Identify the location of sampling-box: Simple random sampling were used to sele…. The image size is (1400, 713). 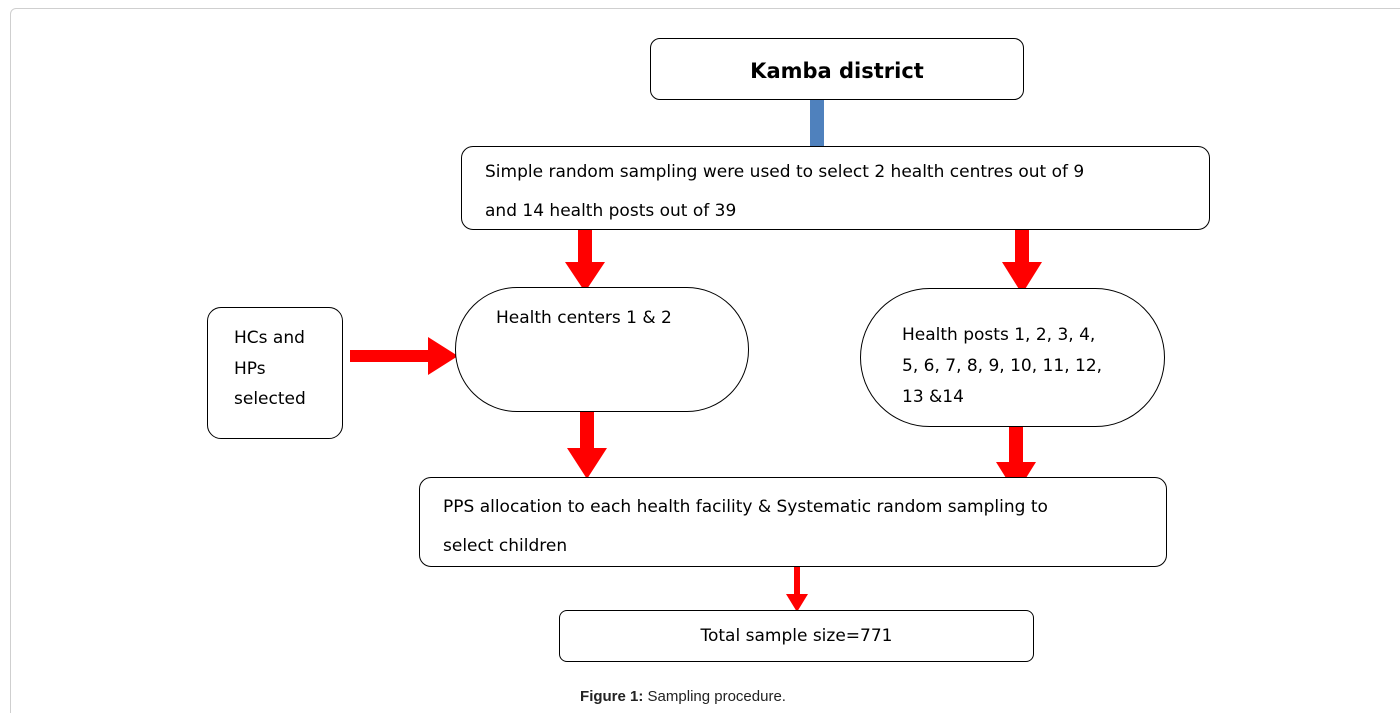
(835, 188).